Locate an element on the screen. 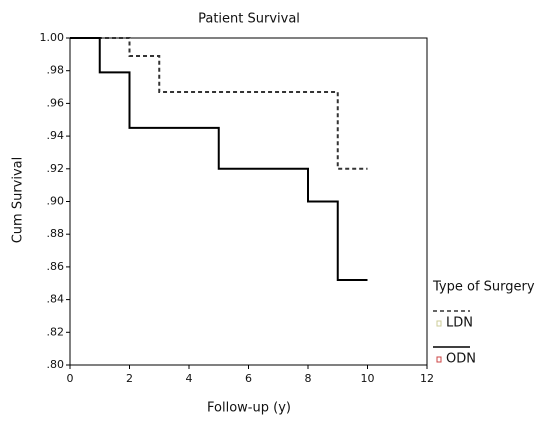 The image size is (557, 422). x-tick-label: 6 is located at coordinates (248, 378).